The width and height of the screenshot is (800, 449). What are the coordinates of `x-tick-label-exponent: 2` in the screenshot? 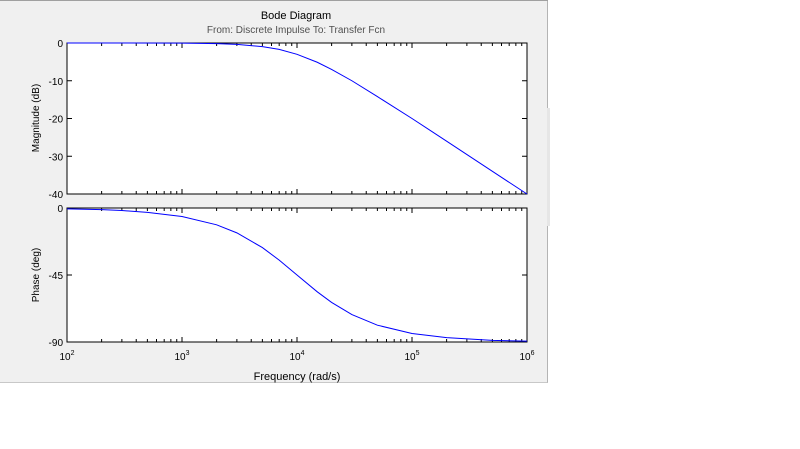 It's located at (73, 353).